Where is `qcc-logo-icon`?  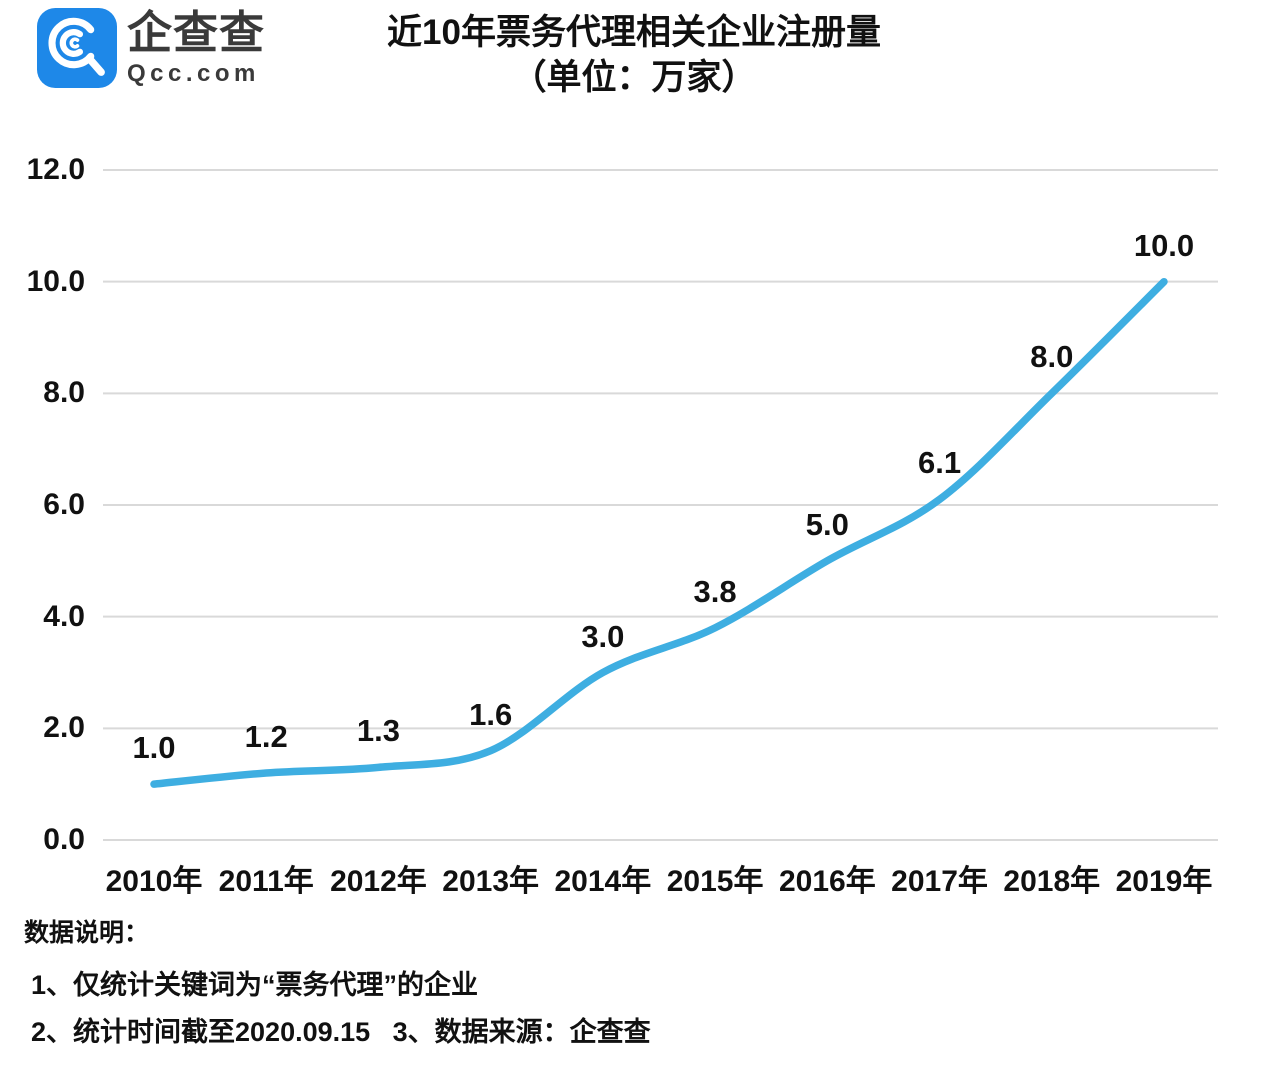 qcc-logo-icon is located at coordinates (77, 48).